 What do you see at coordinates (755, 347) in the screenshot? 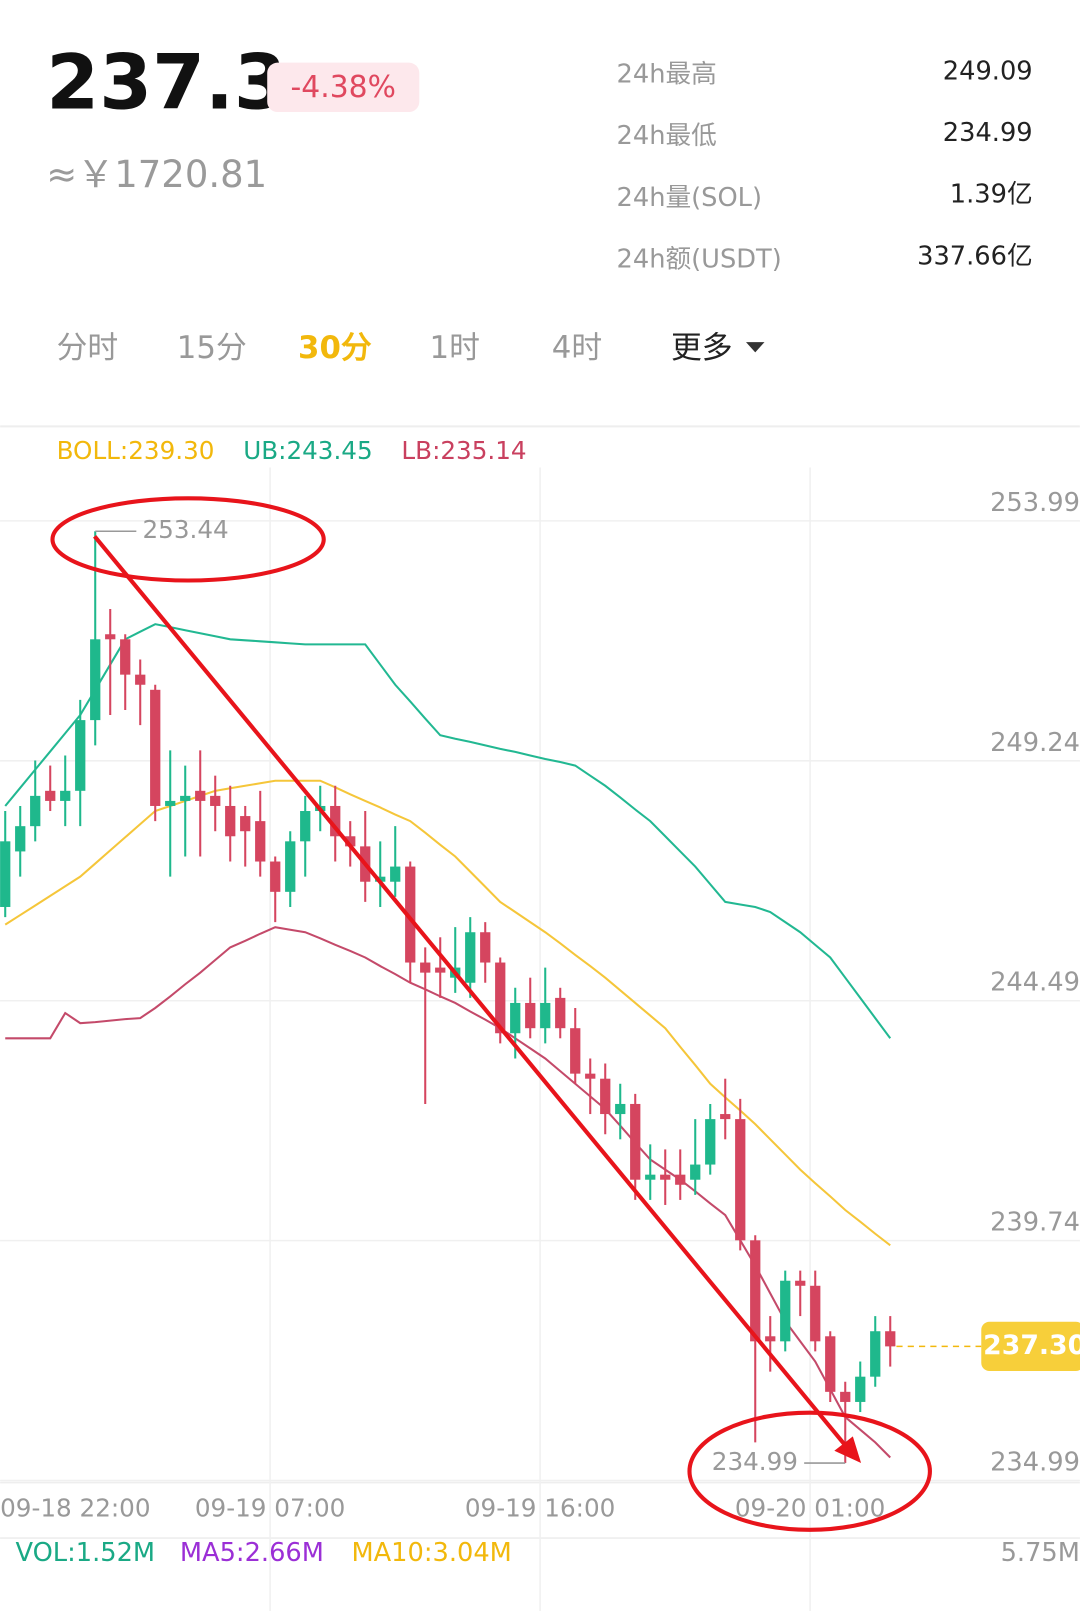
I see `more-arrow` at bounding box center [755, 347].